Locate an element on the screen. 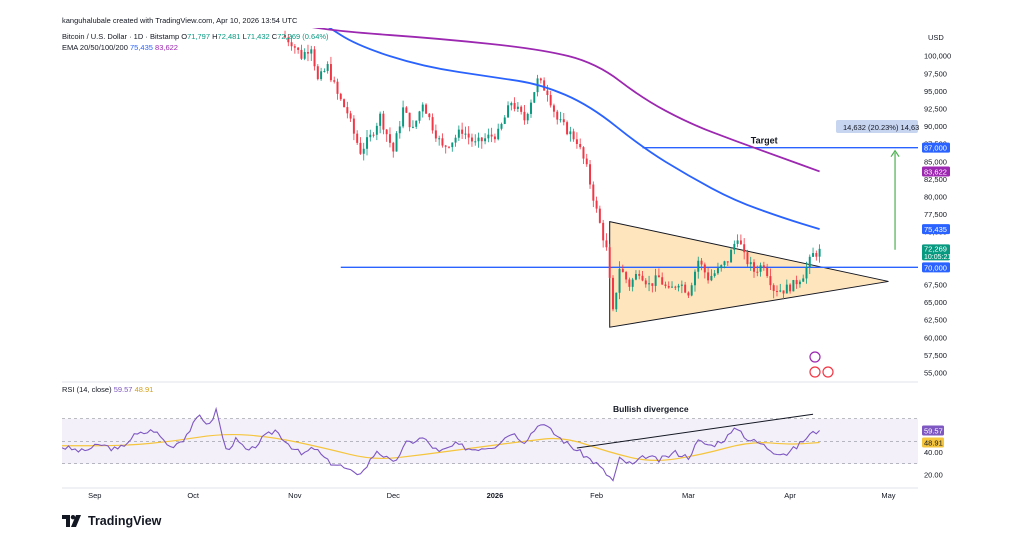 This screenshot has width=1009, height=535. ohlc-low: L71,432 is located at coordinates (256, 36).